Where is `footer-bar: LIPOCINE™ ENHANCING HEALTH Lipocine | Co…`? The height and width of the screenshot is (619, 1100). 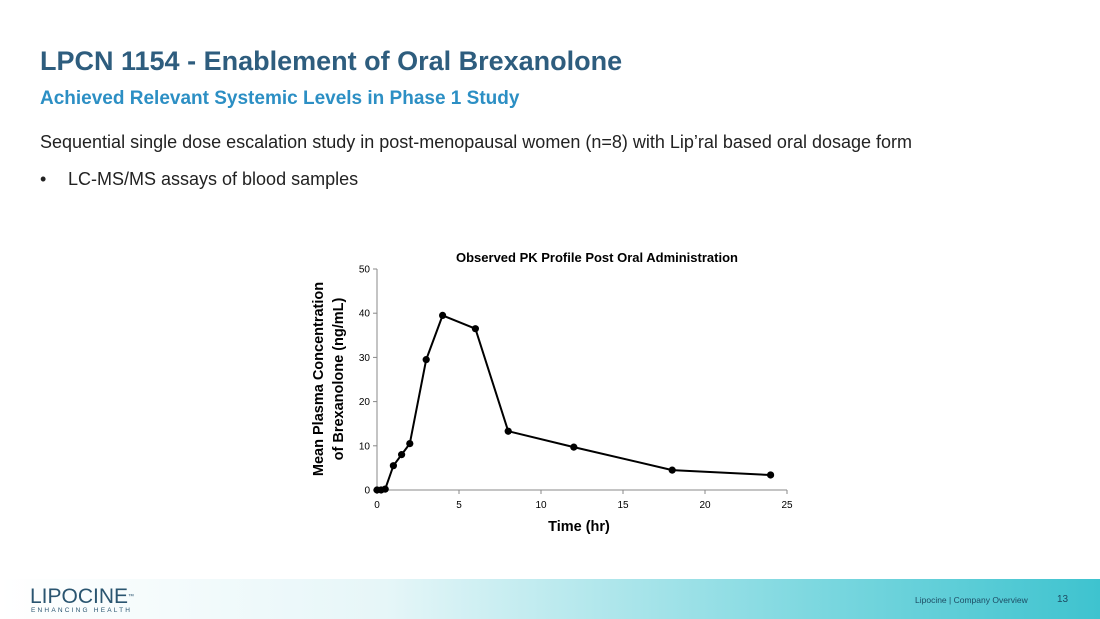
footer-bar: LIPOCINE™ ENHANCING HEALTH Lipocine | Co… is located at coordinates (550, 599).